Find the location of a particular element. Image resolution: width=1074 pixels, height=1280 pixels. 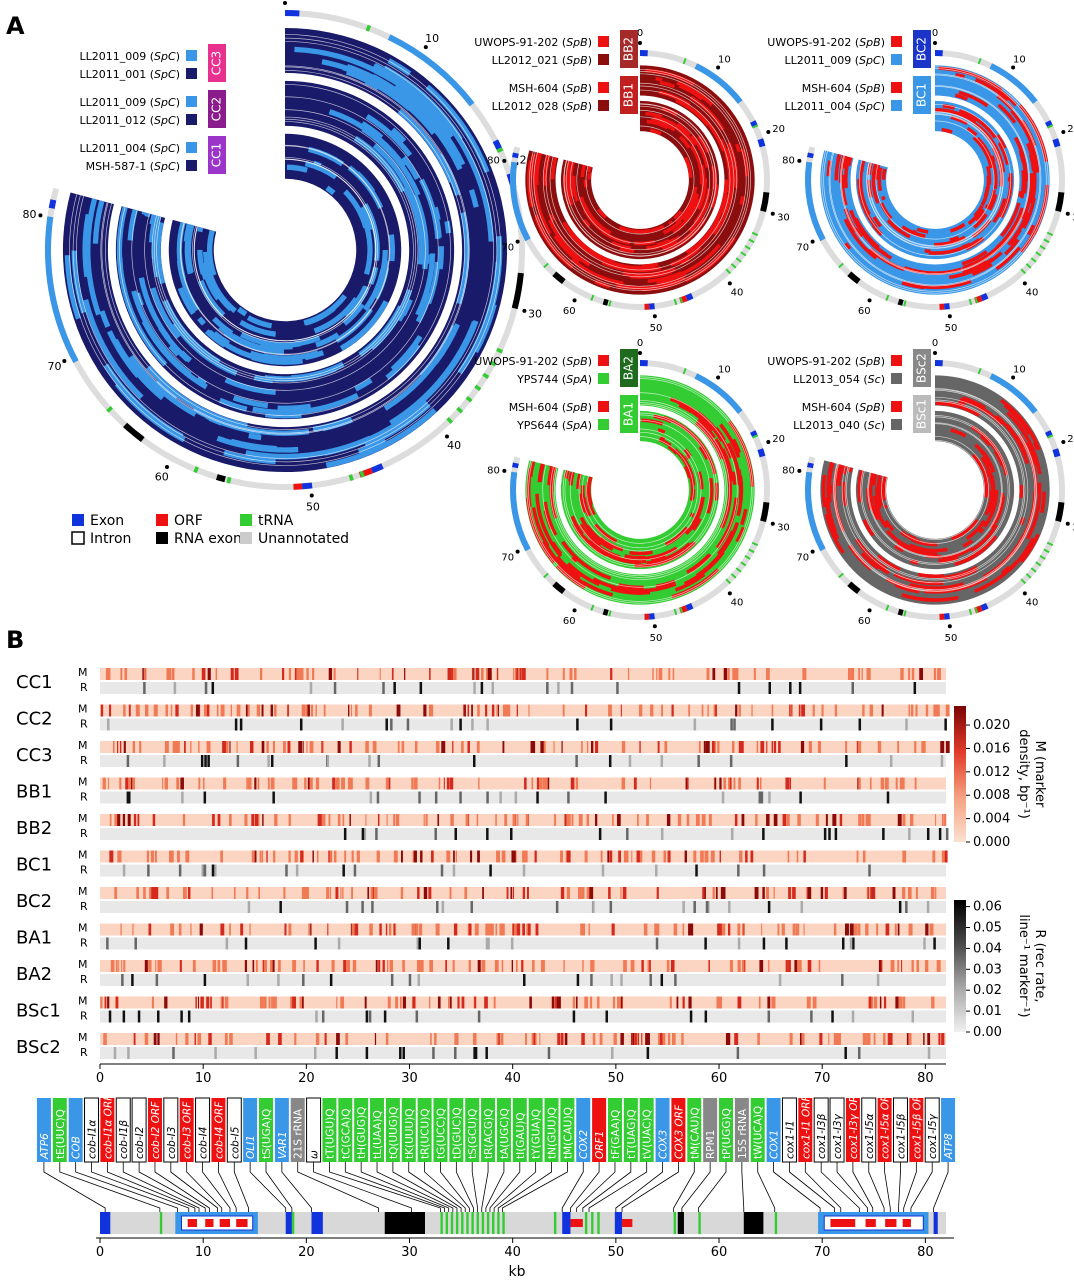

gene-label-text: cob-I2 ORF is located at coordinates (156, 1130).